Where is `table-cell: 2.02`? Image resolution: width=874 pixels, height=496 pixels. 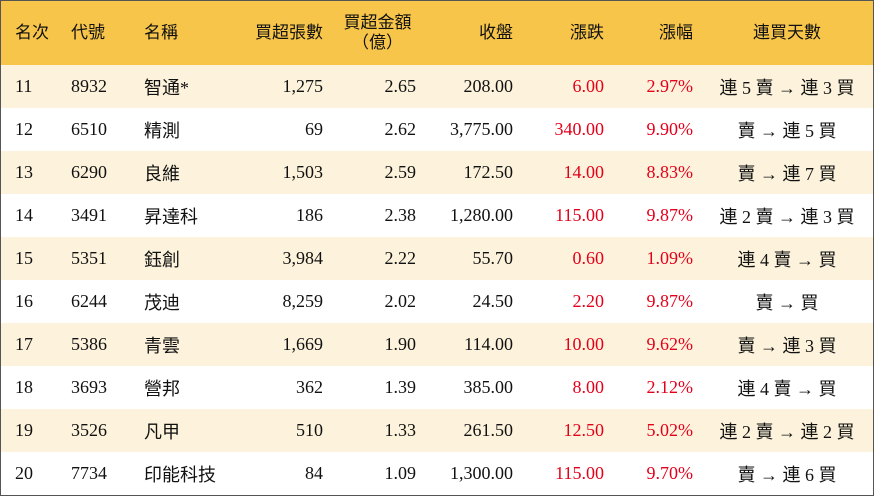 table-cell: 2.02 is located at coordinates (400, 301).